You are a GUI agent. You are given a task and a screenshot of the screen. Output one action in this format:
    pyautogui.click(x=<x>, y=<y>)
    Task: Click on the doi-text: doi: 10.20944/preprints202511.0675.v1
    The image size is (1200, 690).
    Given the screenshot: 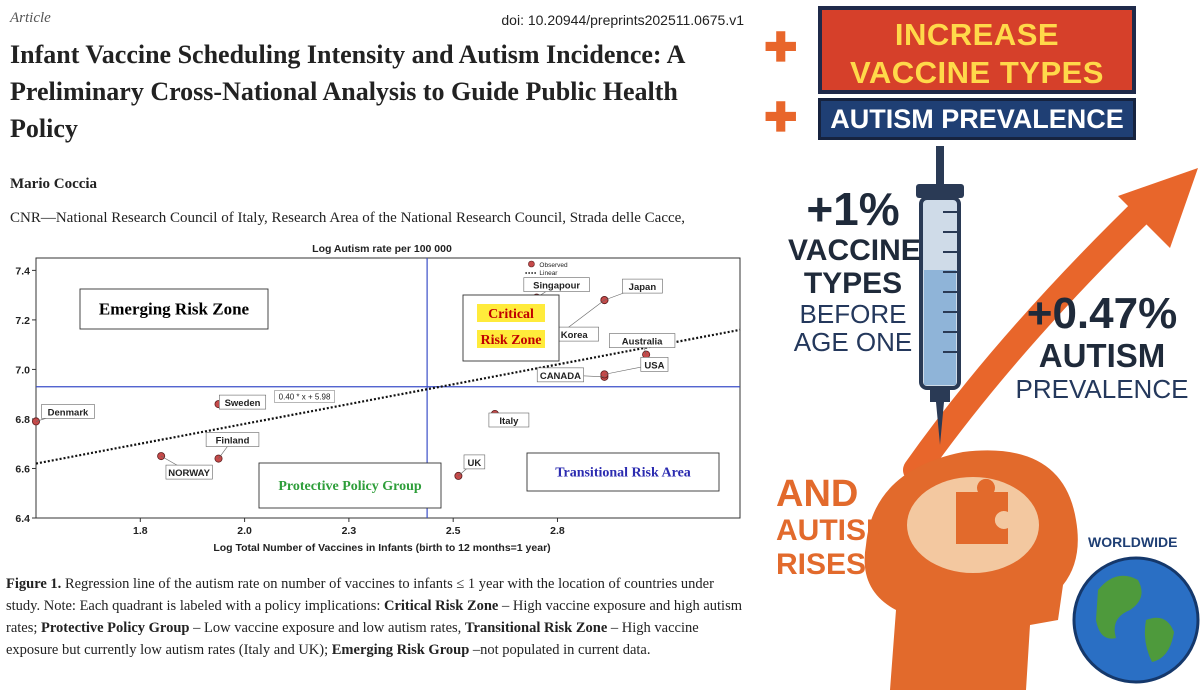 What is the action you would take?
    pyautogui.click(x=622, y=20)
    